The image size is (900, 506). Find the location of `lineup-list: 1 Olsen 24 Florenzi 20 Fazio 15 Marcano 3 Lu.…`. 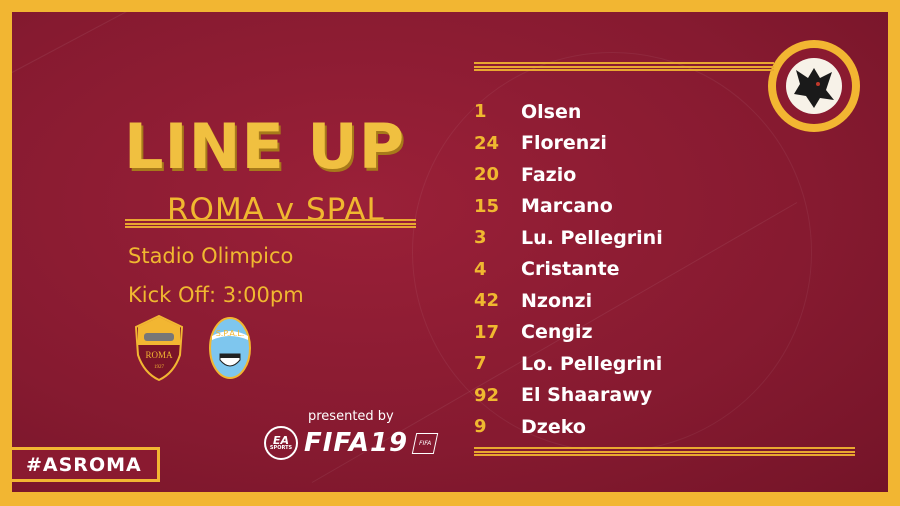

lineup-list: 1 Olsen 24 Florenzi 20 Fazio 15 Marcano 3 Lu.… is located at coordinates (568, 269).